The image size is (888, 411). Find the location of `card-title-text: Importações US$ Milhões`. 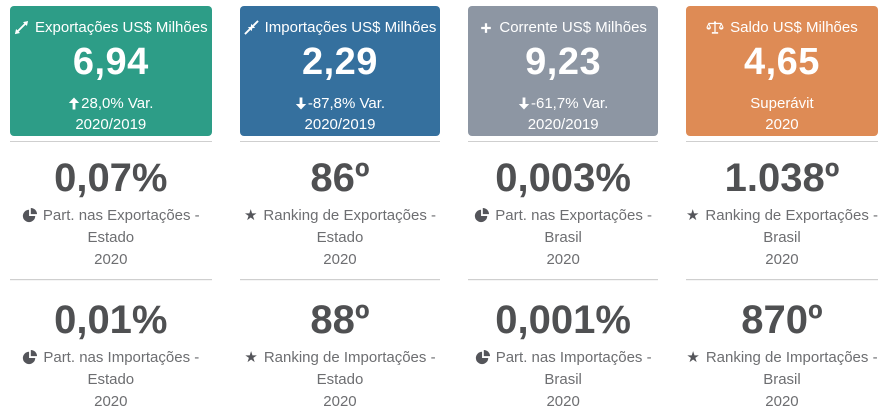

card-title-text: Importações US$ Milhões is located at coordinates (350, 27).